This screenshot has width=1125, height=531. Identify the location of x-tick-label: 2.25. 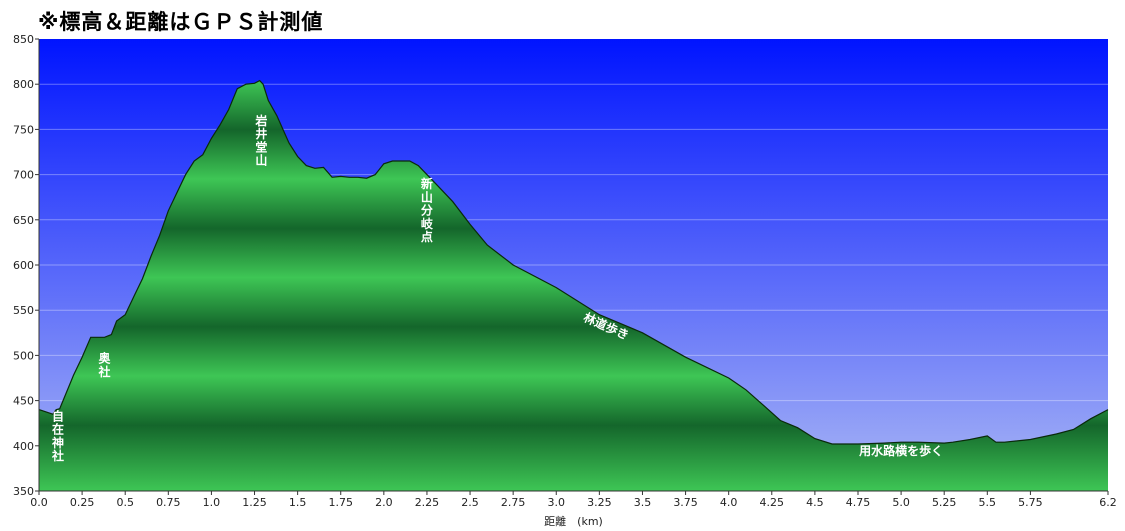
(427, 502).